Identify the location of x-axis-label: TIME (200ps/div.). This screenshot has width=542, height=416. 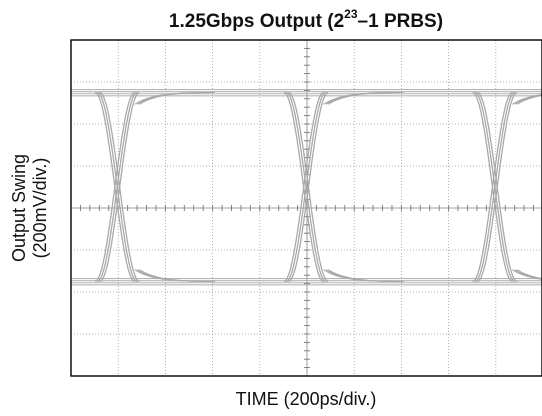
(306, 399).